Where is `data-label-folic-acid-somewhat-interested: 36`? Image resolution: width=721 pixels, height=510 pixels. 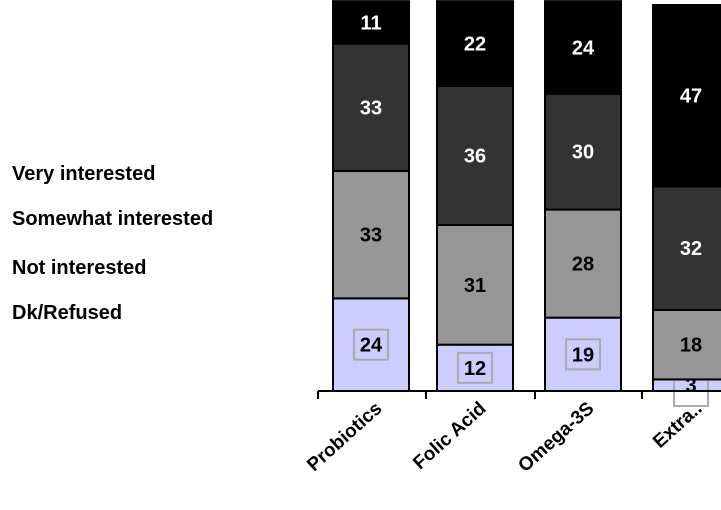 data-label-folic-acid-somewhat-interested: 36 is located at coordinates (475, 157).